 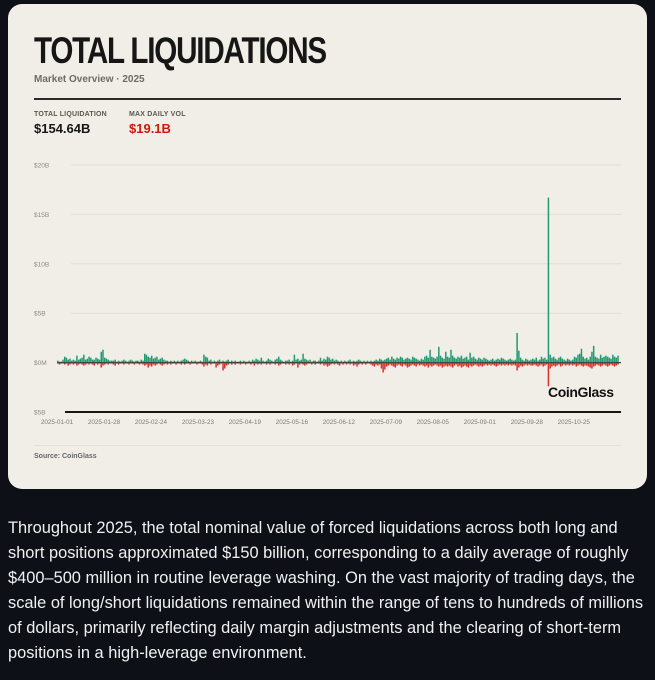 I want to click on x-tick-label: 2025-03-23, so click(x=198, y=422).